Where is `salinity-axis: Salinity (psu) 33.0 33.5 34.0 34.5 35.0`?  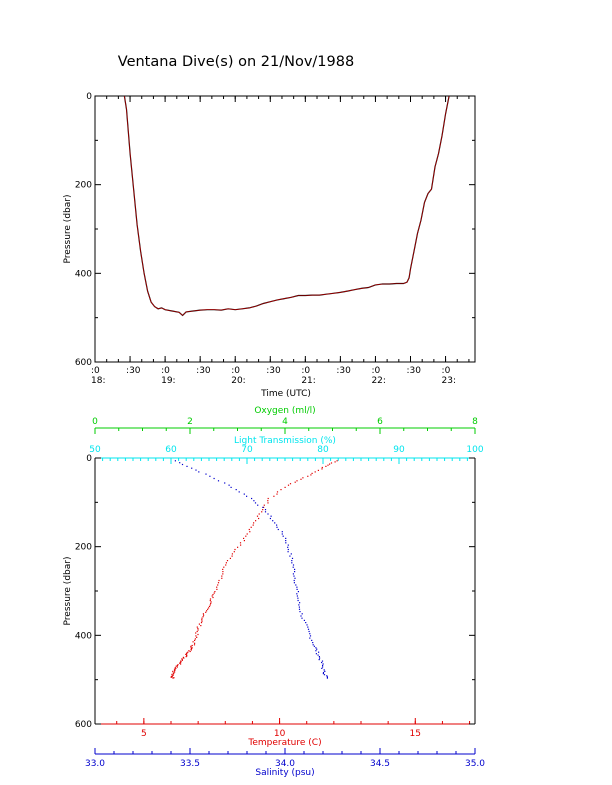
salinity-axis: Salinity (psu) 33.0 33.5 34.0 34.5 35.0 is located at coordinates (285, 763).